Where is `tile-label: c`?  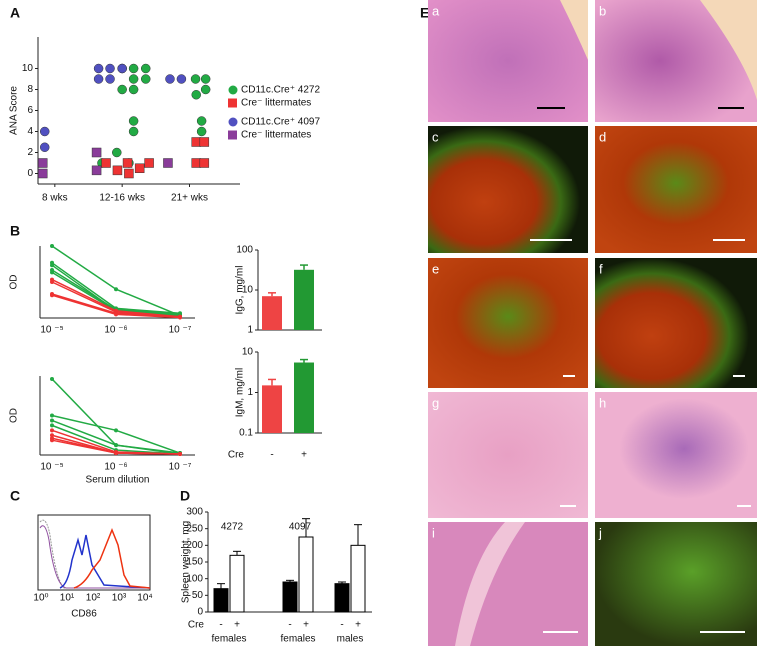 tile-label: c is located at coordinates (435, 136).